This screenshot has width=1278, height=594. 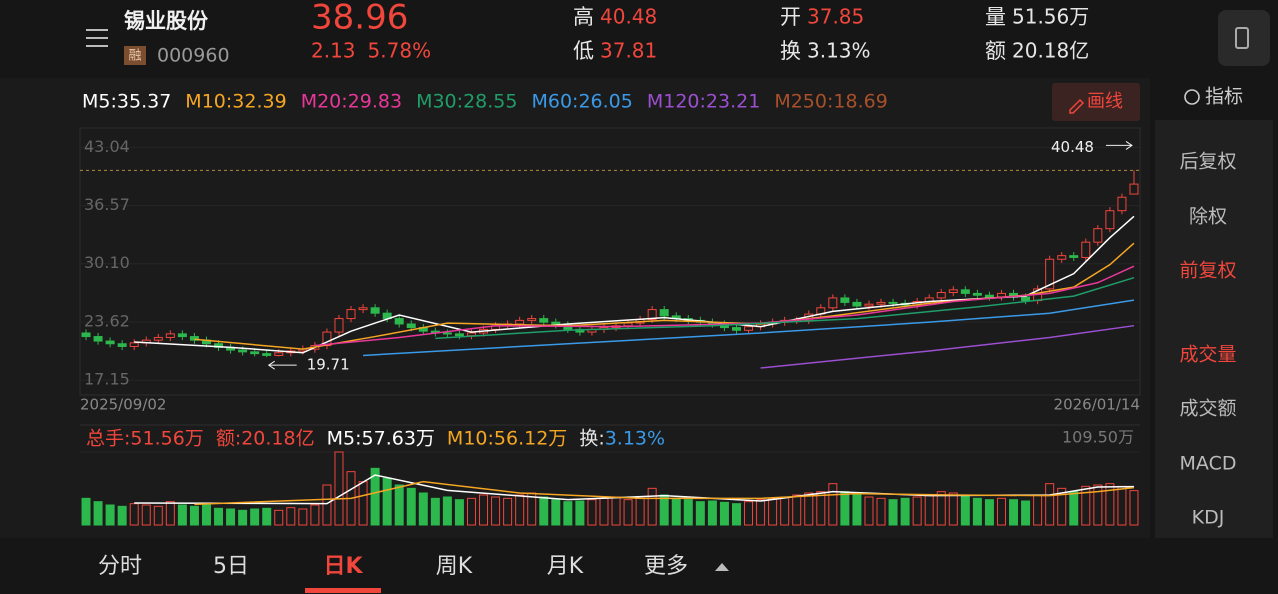 What do you see at coordinates (722, 567) in the screenshot?
I see `more-arrow` at bounding box center [722, 567].